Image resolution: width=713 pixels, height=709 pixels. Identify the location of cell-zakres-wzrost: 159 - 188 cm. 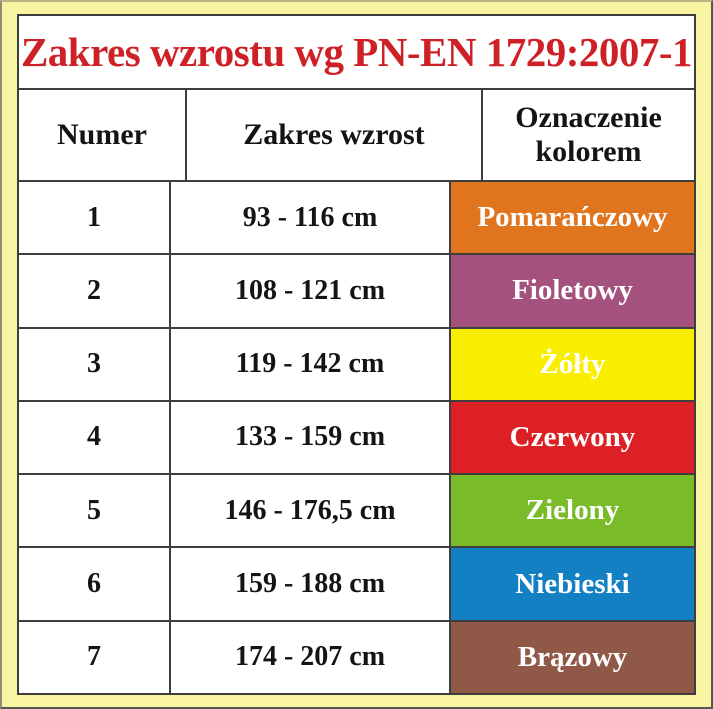
(311, 584).